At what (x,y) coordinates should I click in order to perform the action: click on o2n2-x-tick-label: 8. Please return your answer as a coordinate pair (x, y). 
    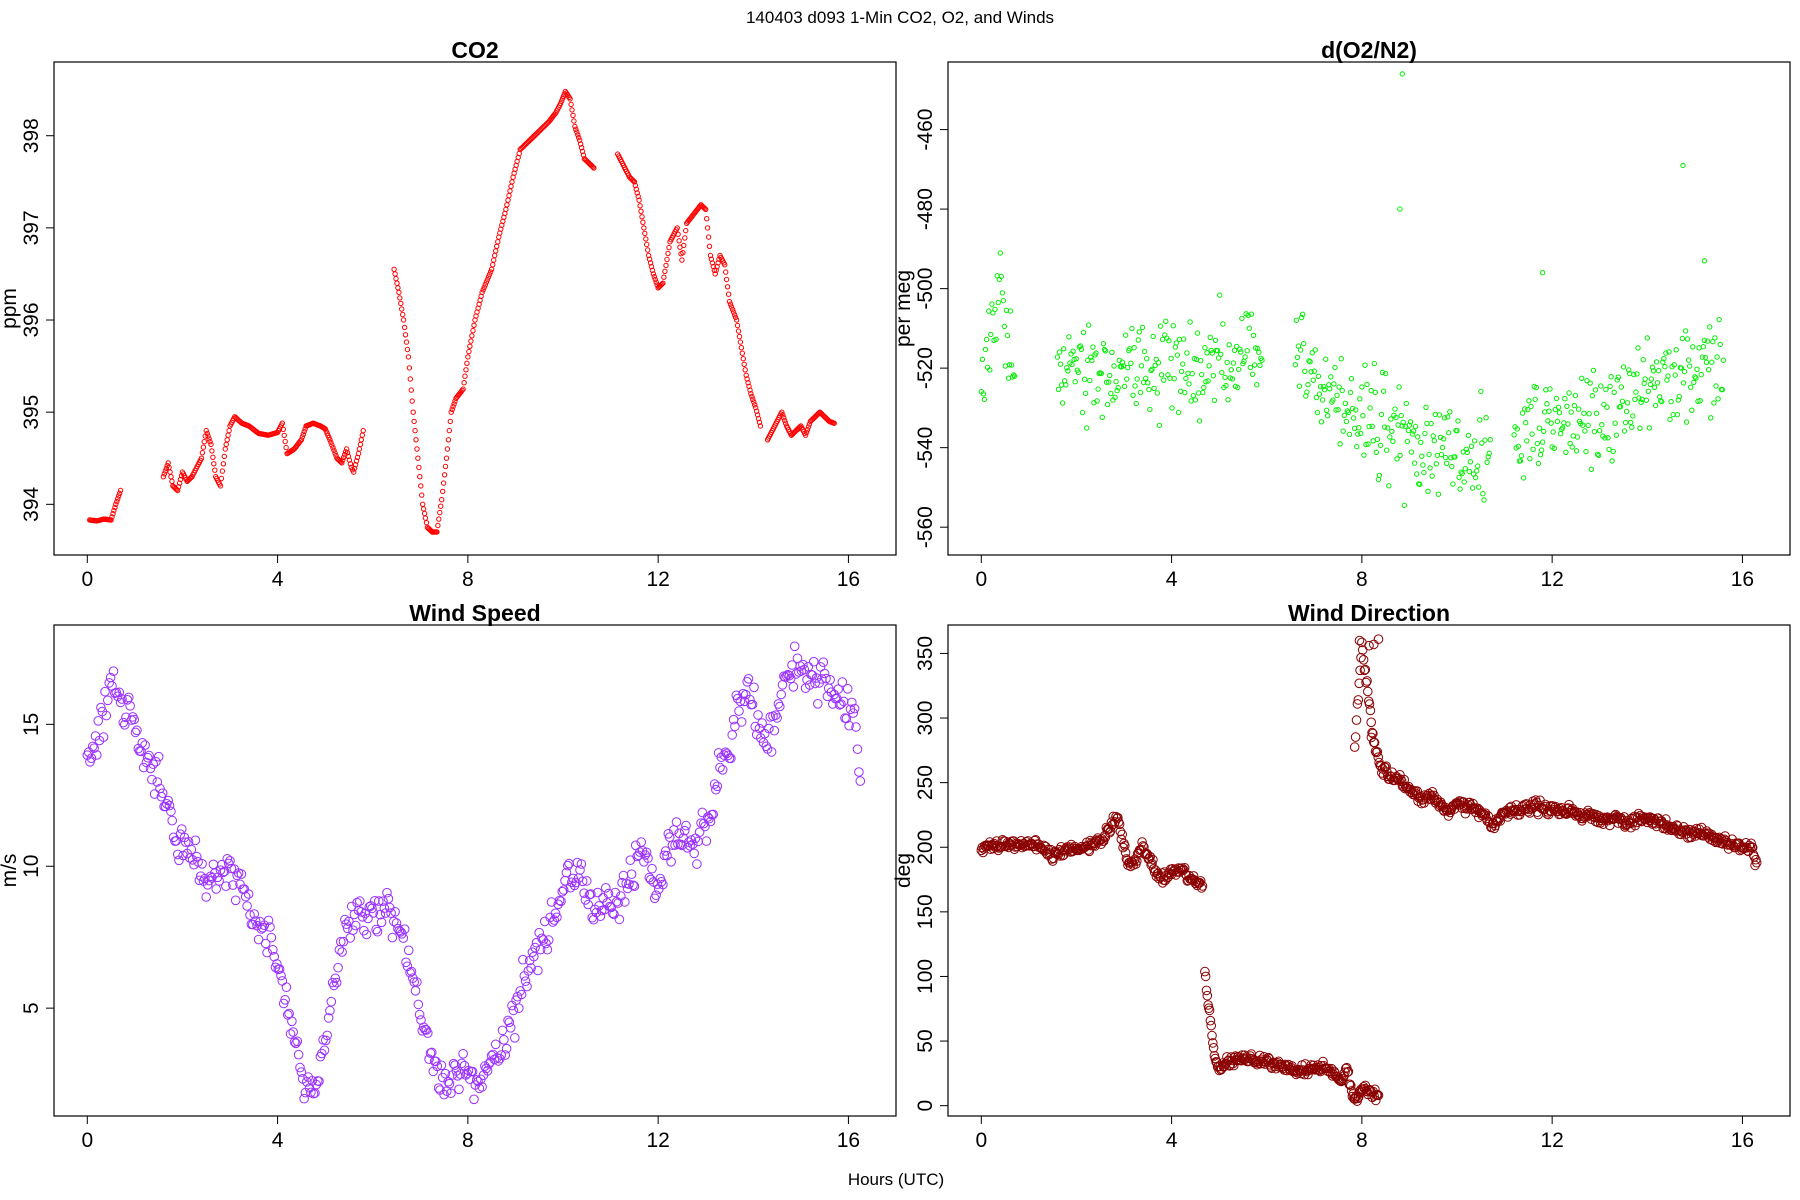
    Looking at the image, I should click on (1362, 579).